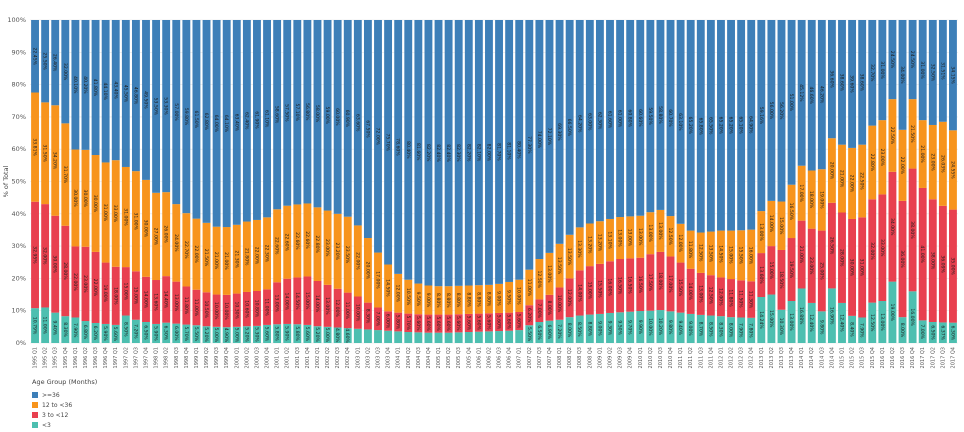  What do you see at coordinates (55, 415) in the screenshot?
I see `legend-item: 3 to <12` at bounding box center [55, 415].